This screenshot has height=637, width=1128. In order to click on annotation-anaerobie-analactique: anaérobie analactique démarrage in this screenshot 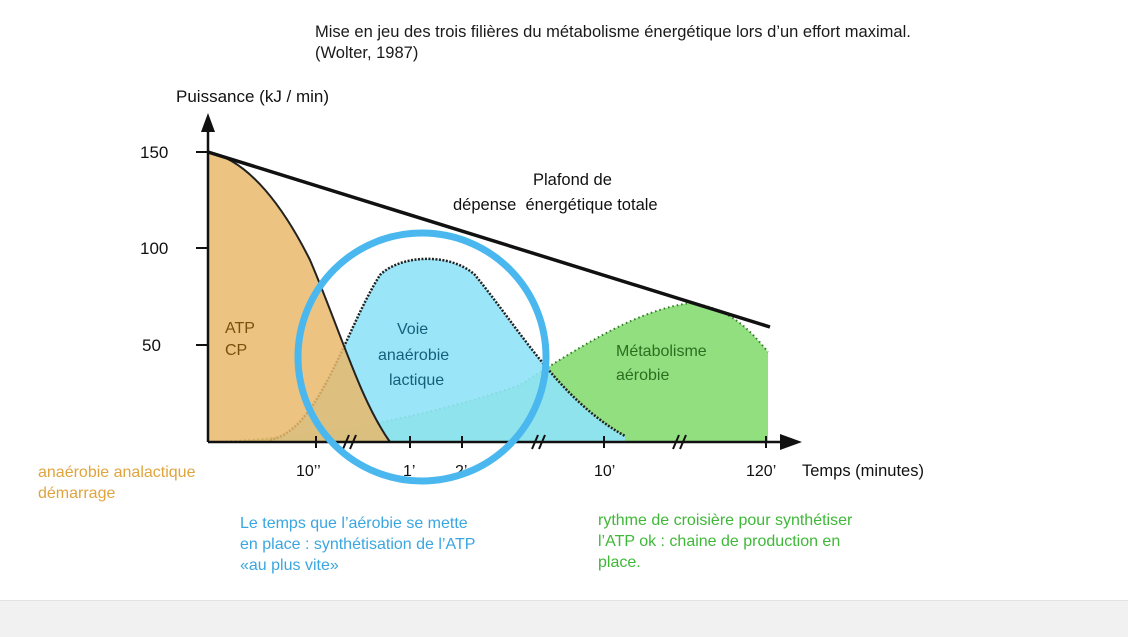, I will do `click(116, 483)`.